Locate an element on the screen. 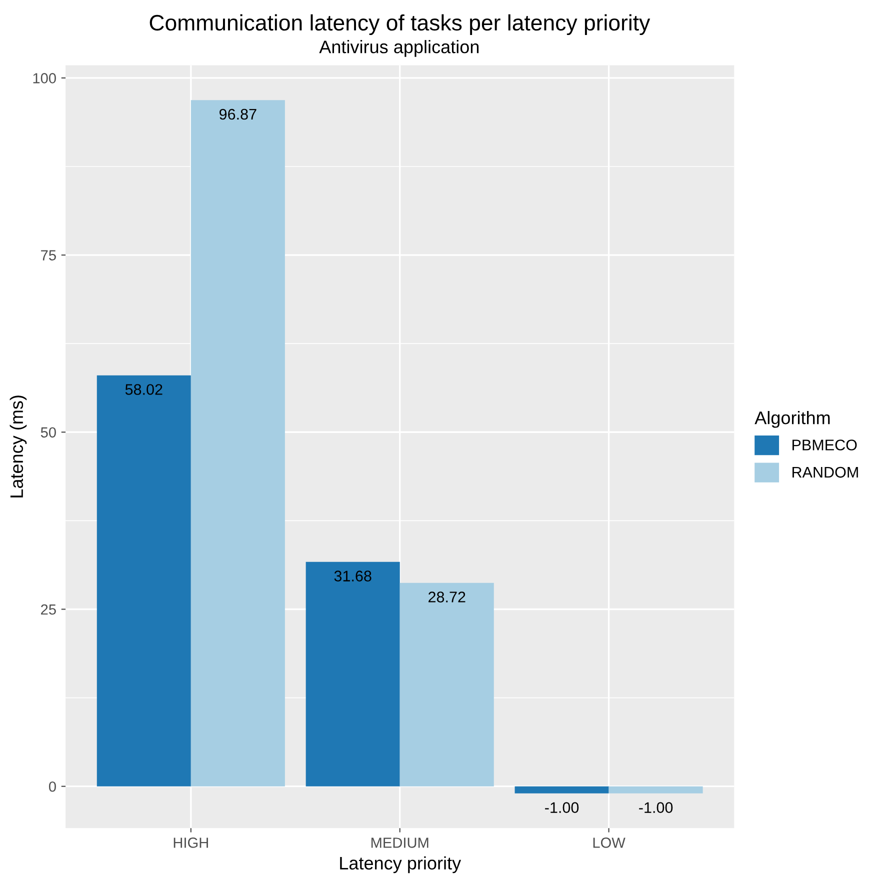 This screenshot has width=874, height=881. chart-title: Communication latency of tasks per latency priority is located at coordinates (400, 25).